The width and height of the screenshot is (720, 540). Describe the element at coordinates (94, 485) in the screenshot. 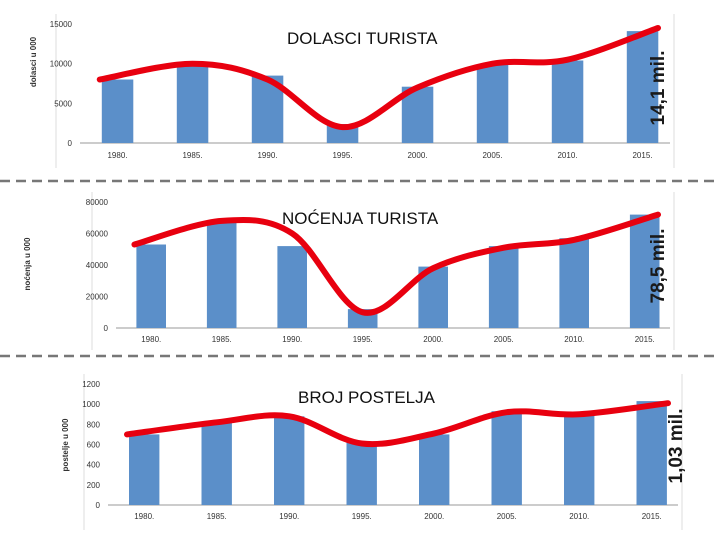

I see `y-tick-label: 200` at that location.